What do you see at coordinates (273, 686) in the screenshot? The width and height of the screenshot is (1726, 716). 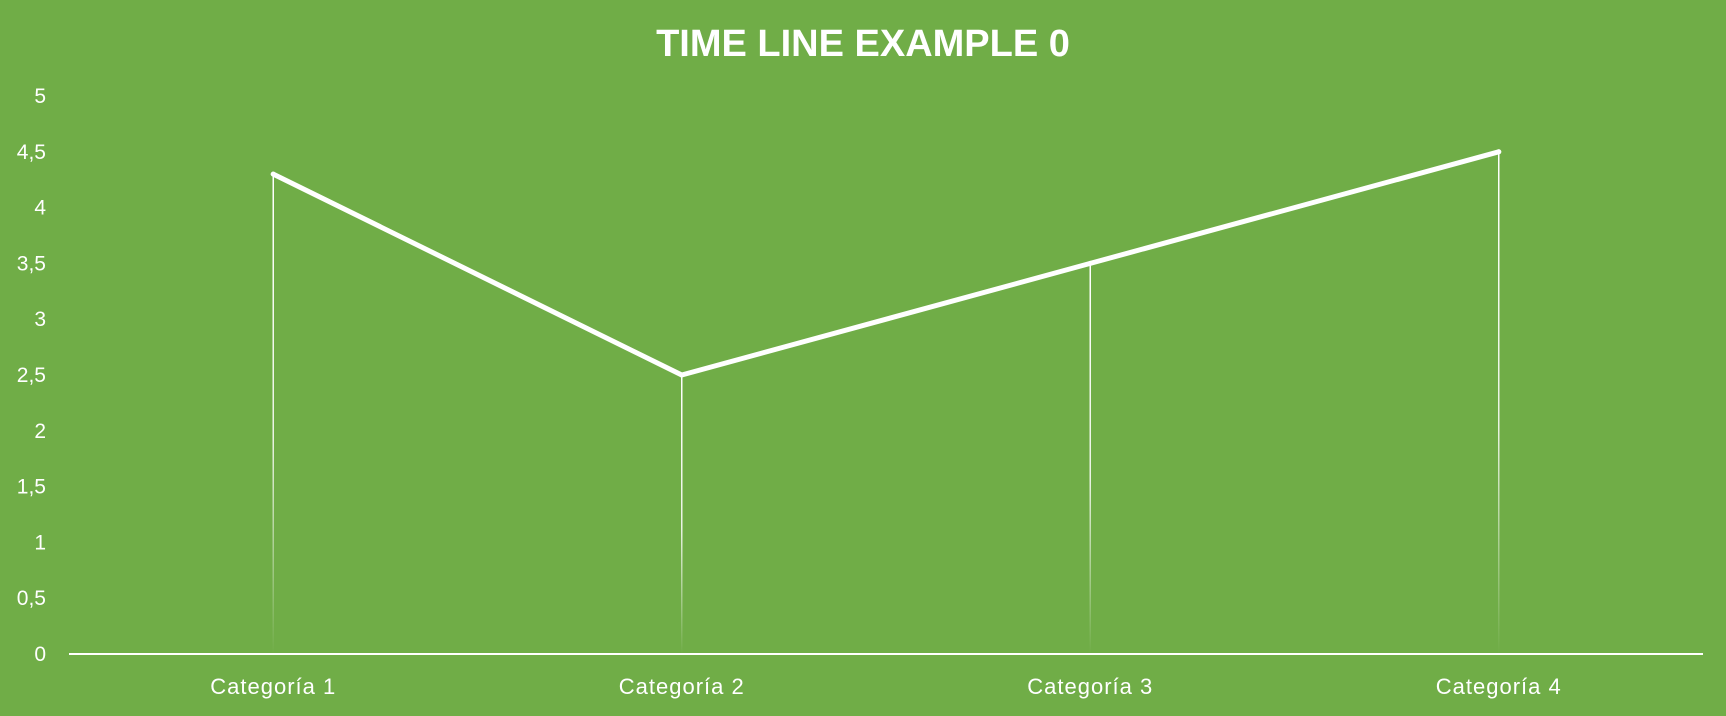 I see `x-category-label: Categoría 1` at bounding box center [273, 686].